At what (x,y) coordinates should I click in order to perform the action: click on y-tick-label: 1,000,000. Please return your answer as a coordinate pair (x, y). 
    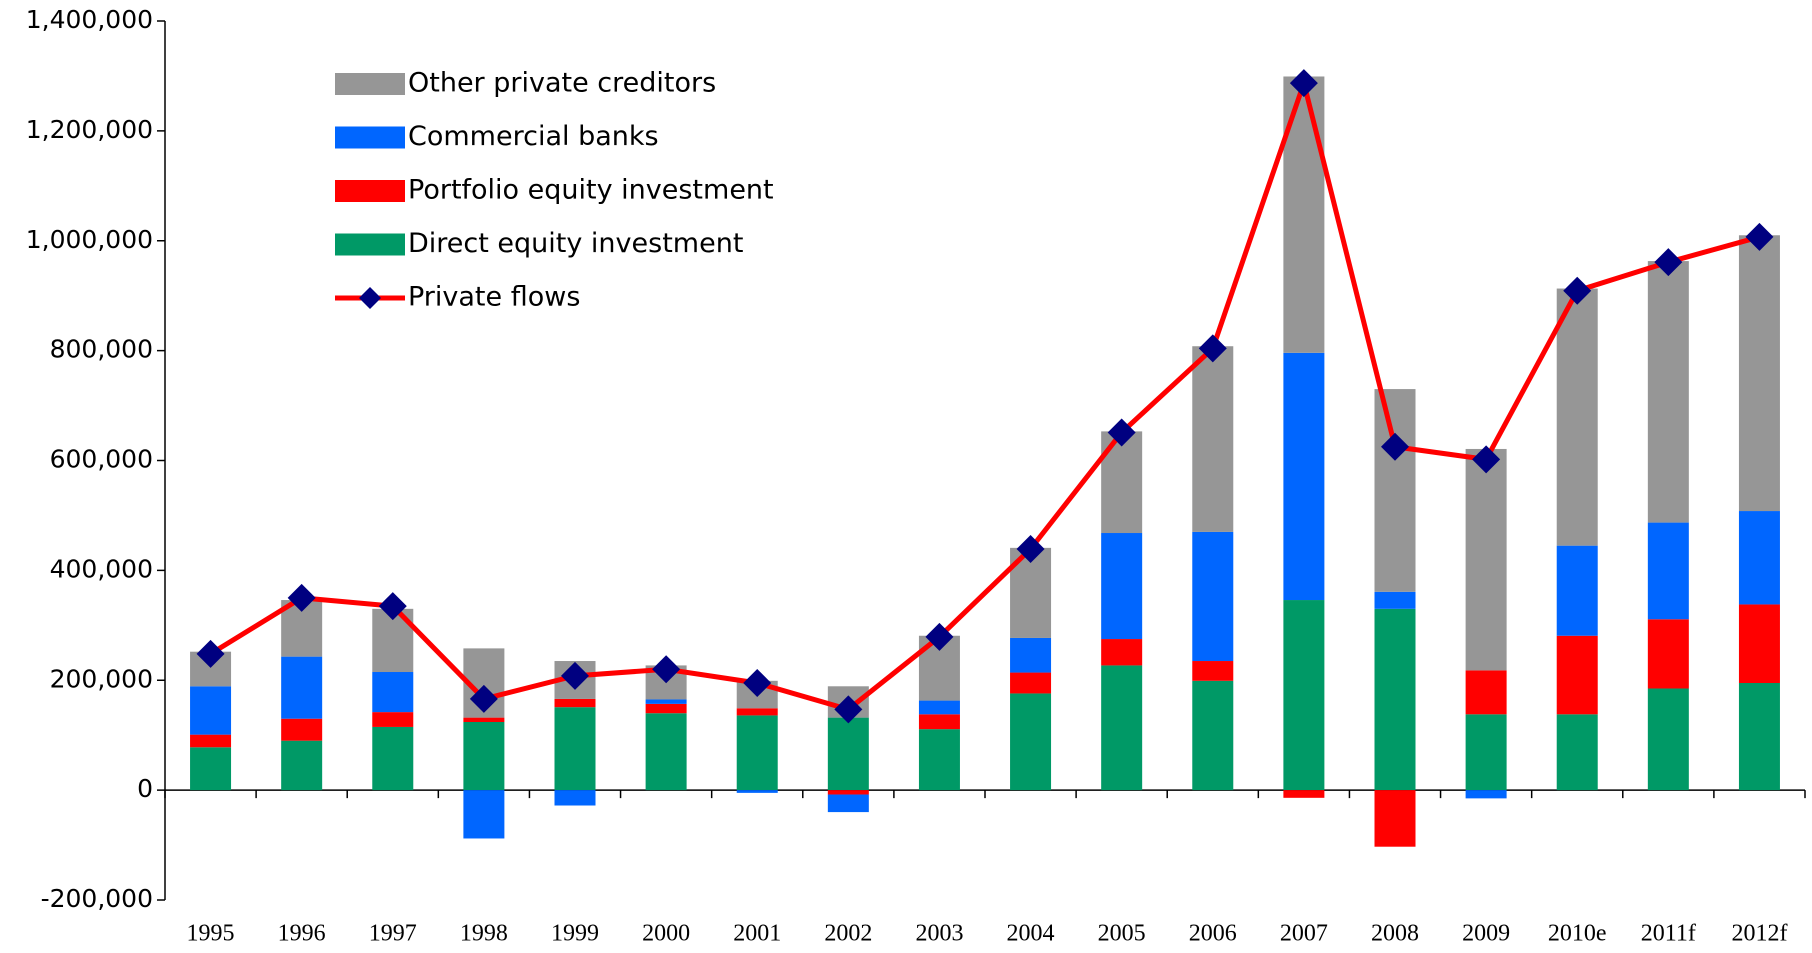
    Looking at the image, I should click on (89, 239).